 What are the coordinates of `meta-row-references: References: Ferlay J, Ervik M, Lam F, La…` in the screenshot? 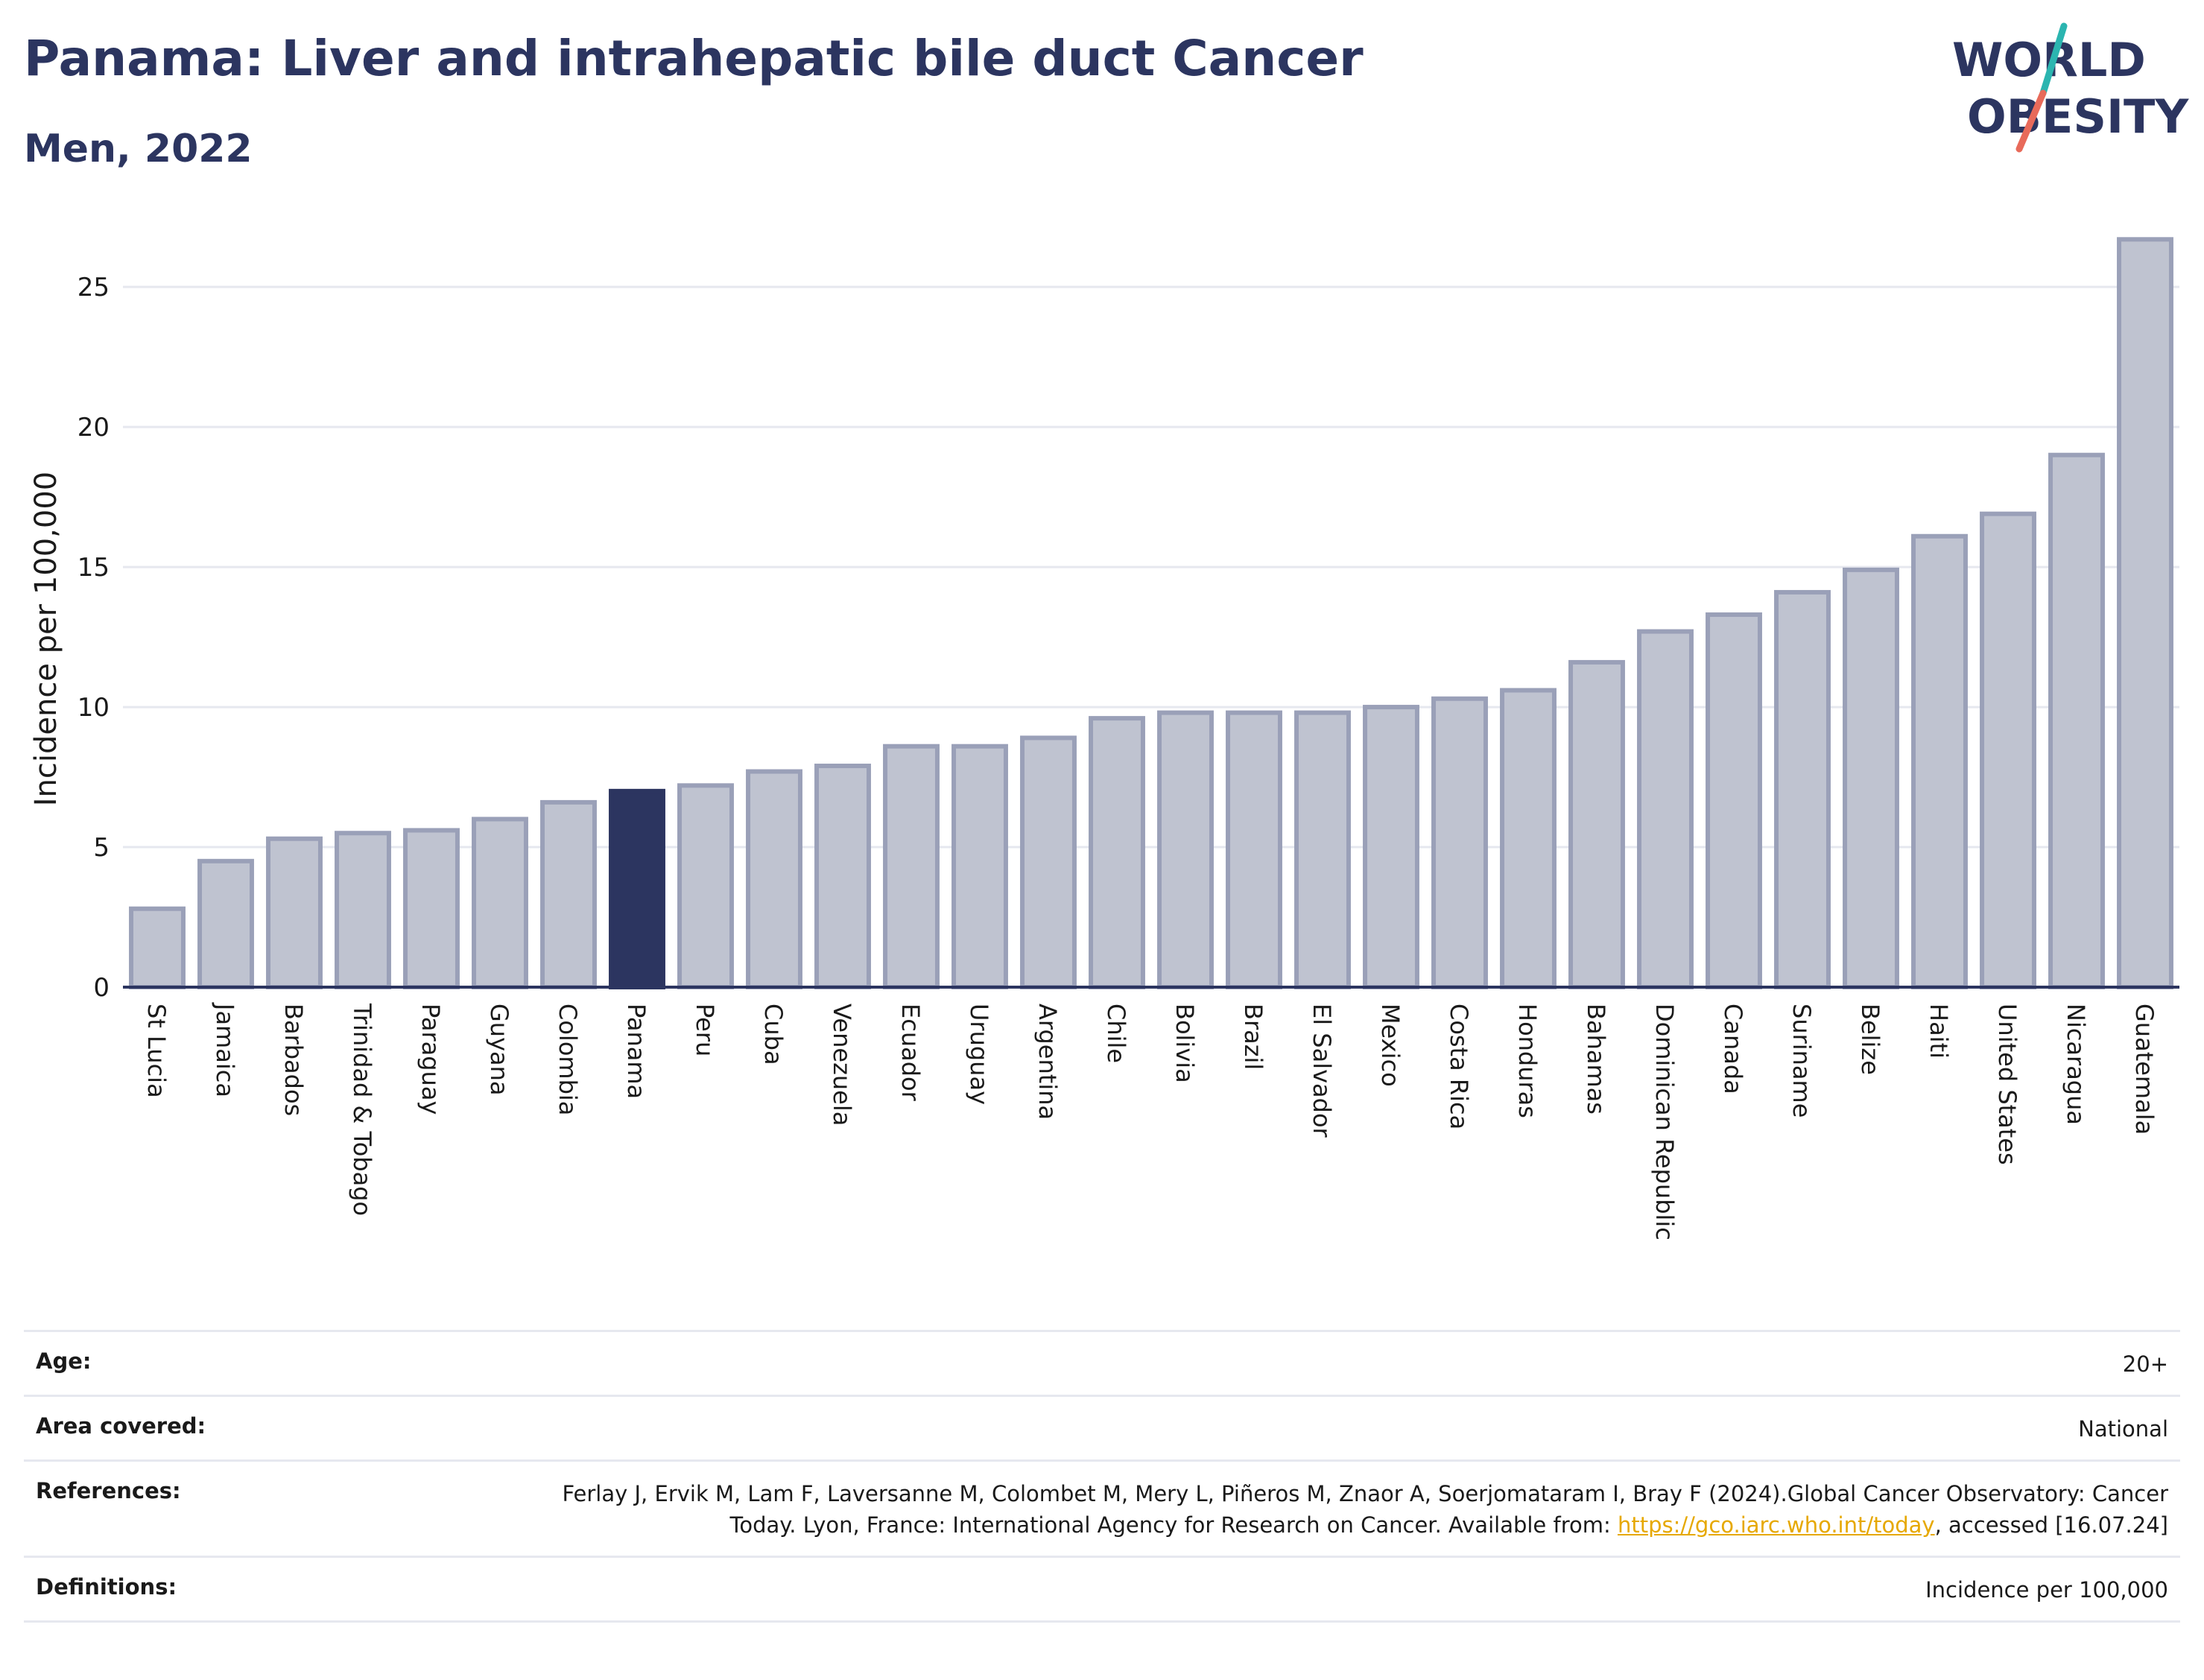 It's located at (1102, 1507).